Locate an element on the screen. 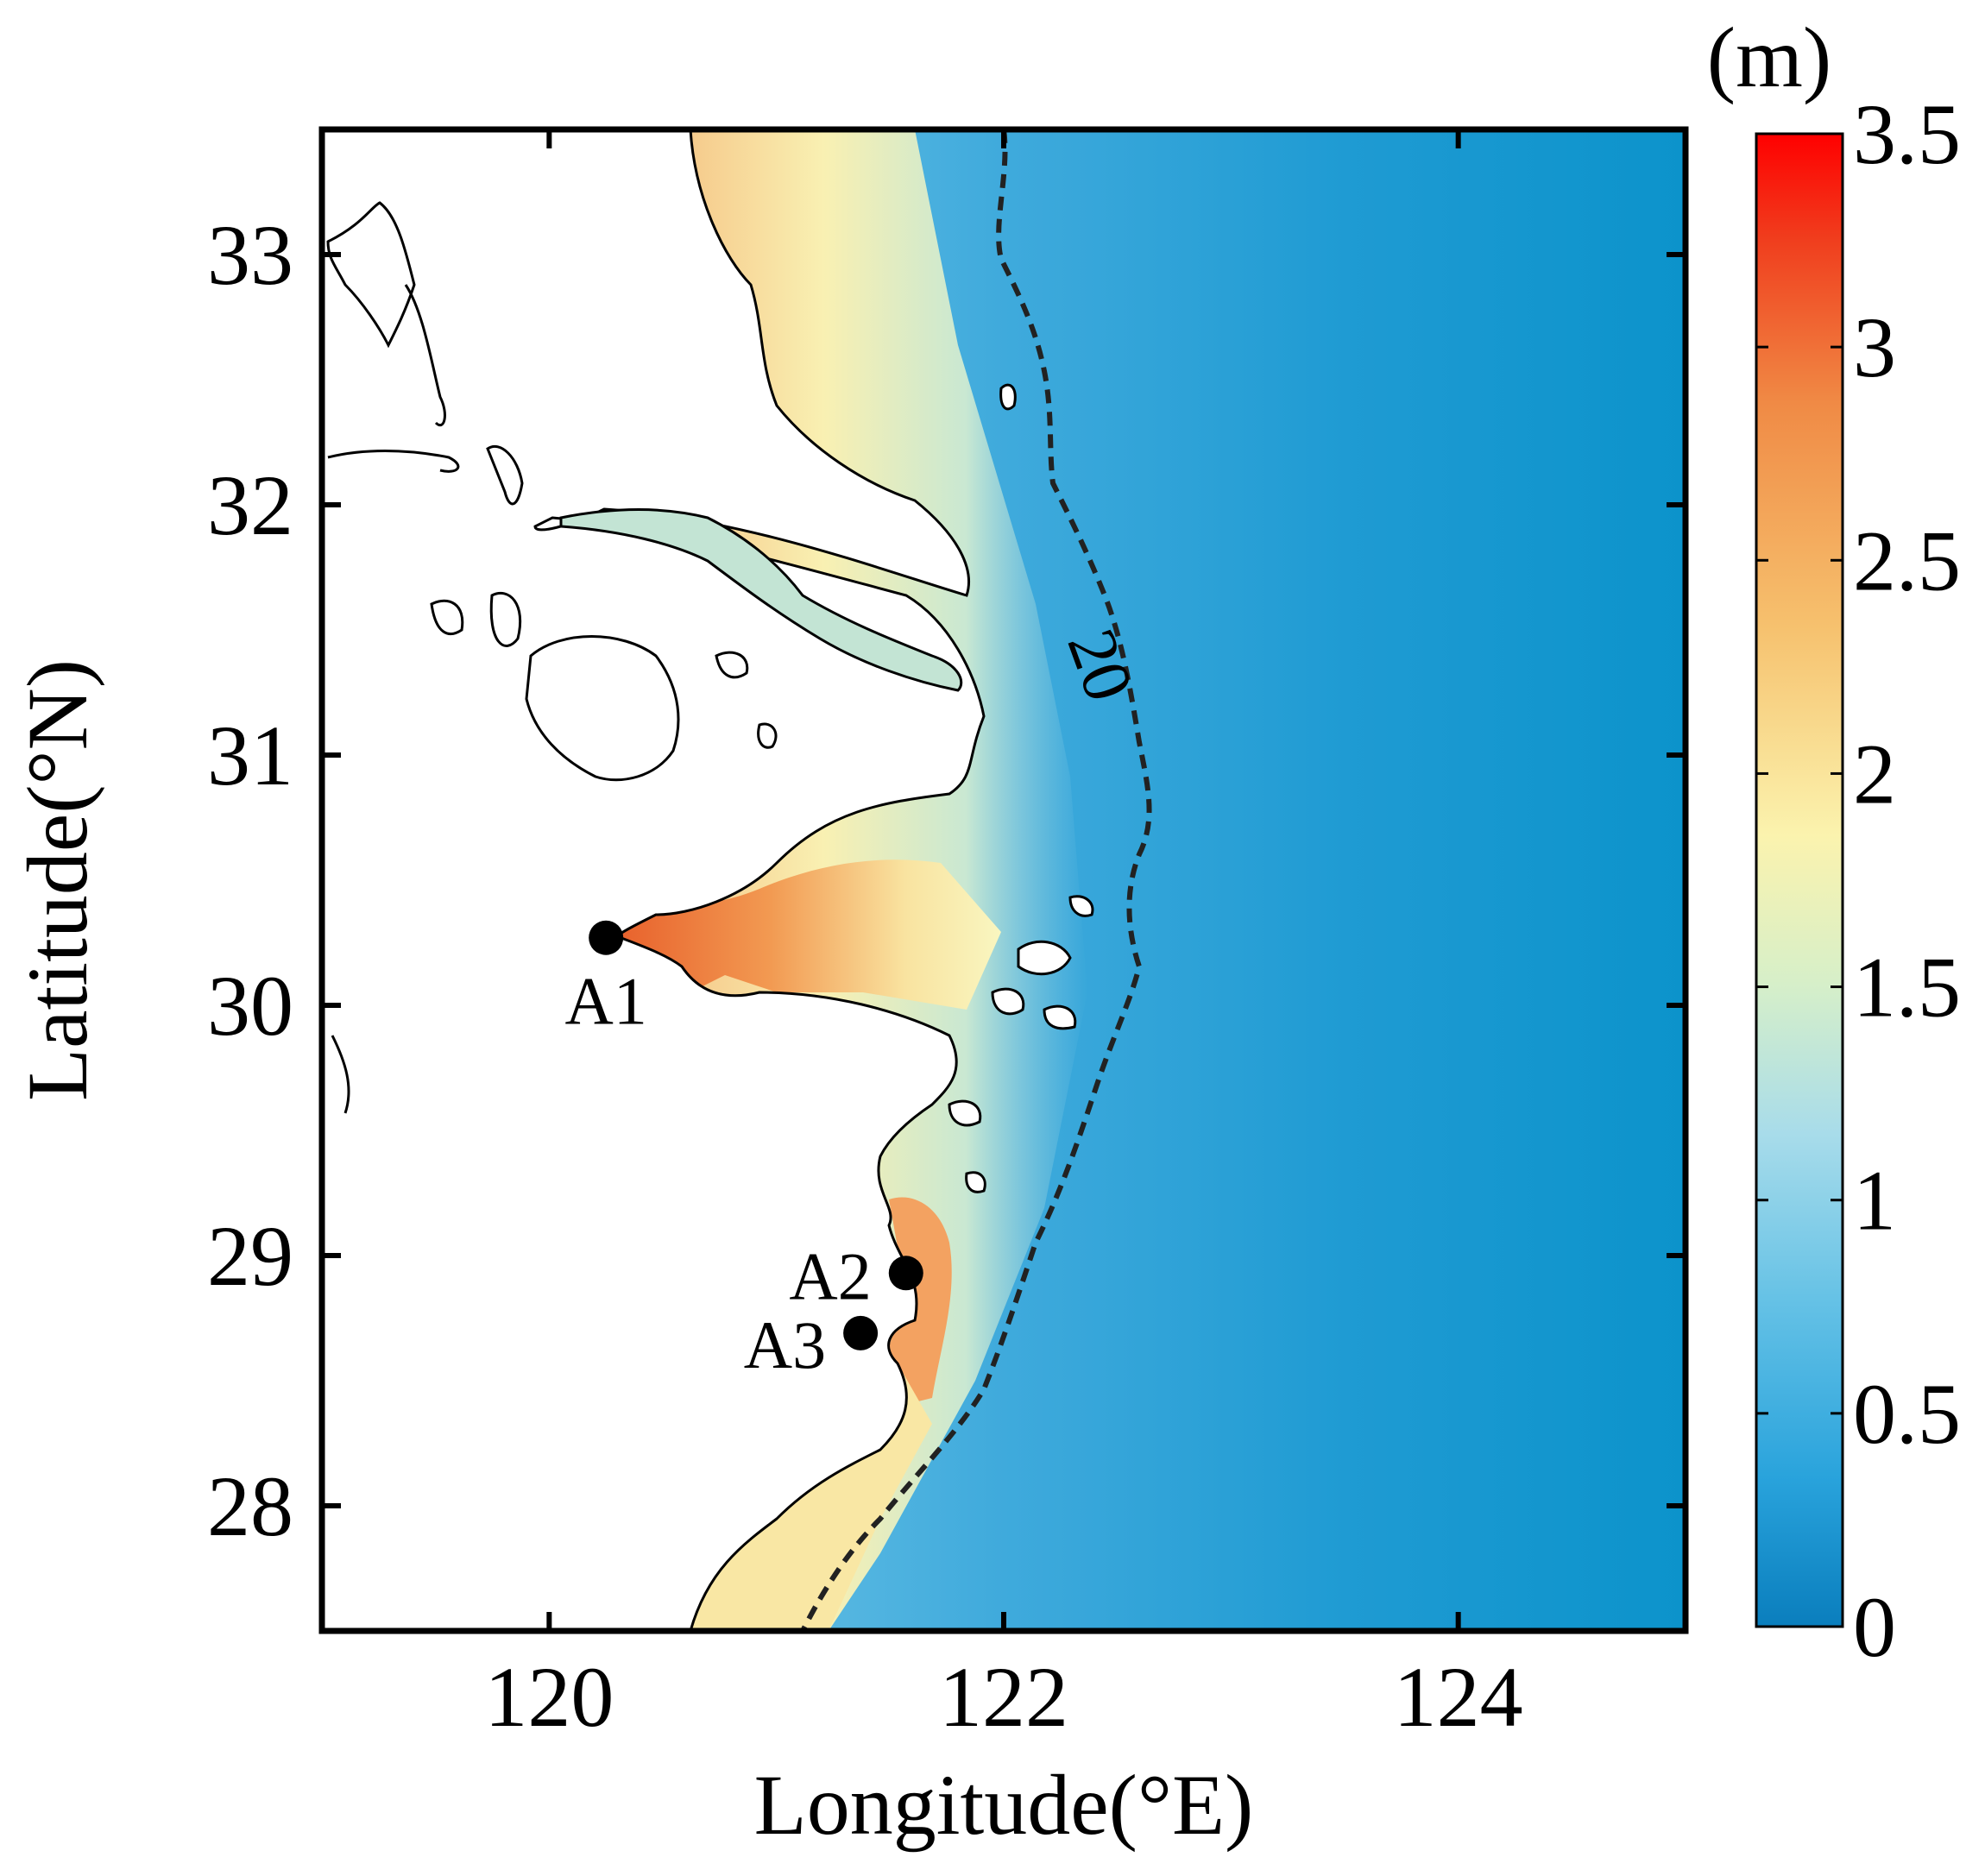 Image resolution: width=1985 pixels, height=1876 pixels. y-tick-label-33: 33 is located at coordinates (250, 255).